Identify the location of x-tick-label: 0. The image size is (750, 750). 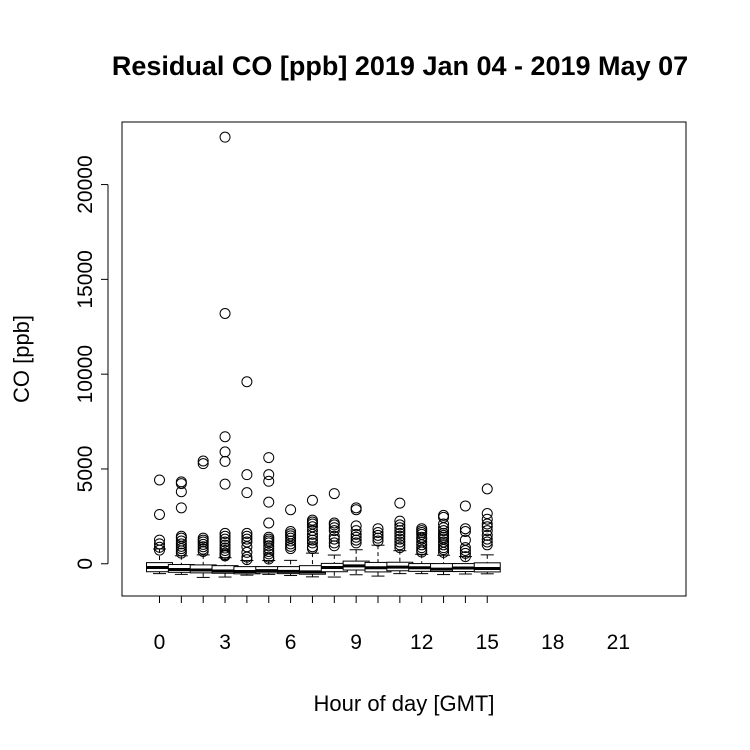
(160, 642).